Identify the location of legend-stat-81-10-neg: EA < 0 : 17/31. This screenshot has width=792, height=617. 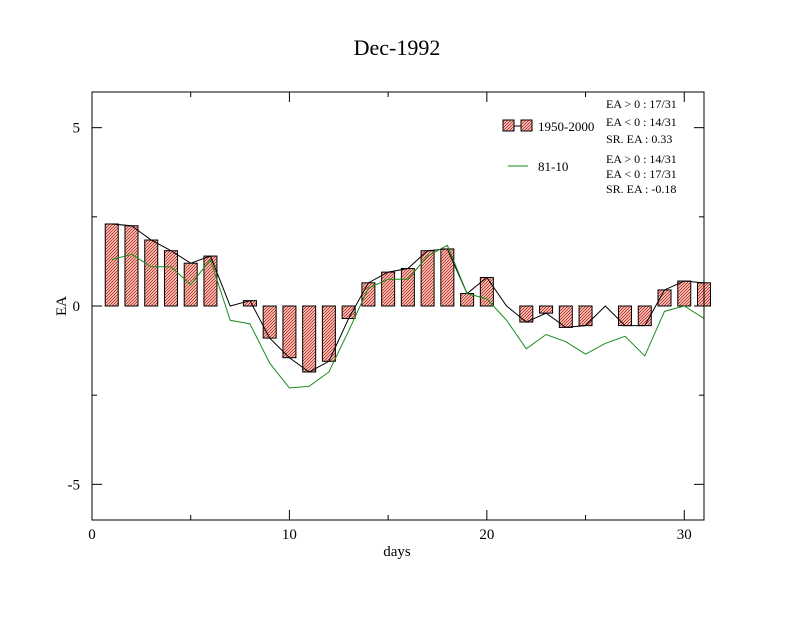
(641, 174).